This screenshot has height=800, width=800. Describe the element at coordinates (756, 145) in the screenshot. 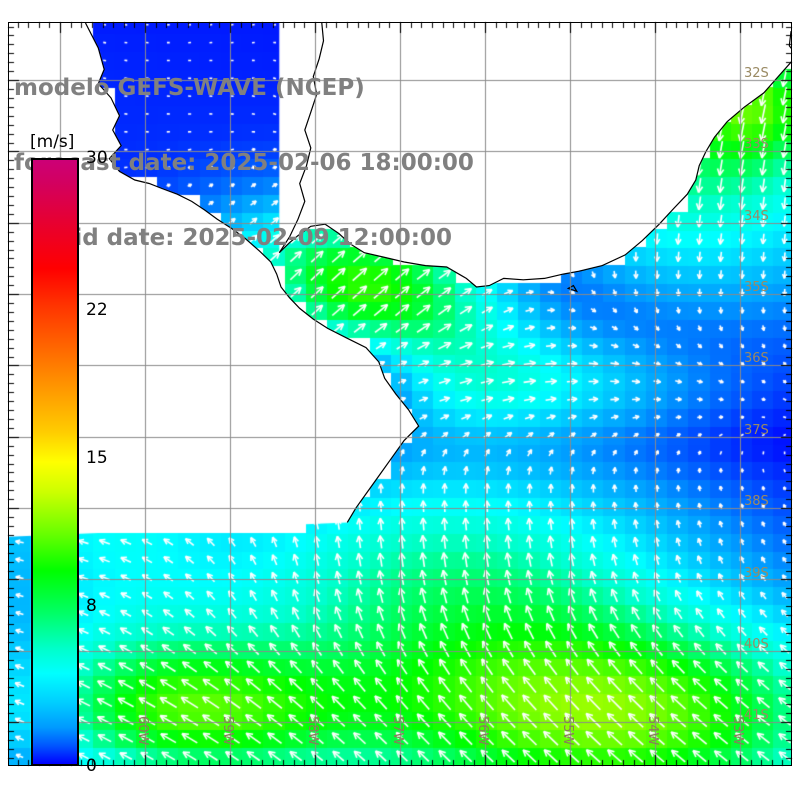

I see `lat-tick-label: 33S` at that location.